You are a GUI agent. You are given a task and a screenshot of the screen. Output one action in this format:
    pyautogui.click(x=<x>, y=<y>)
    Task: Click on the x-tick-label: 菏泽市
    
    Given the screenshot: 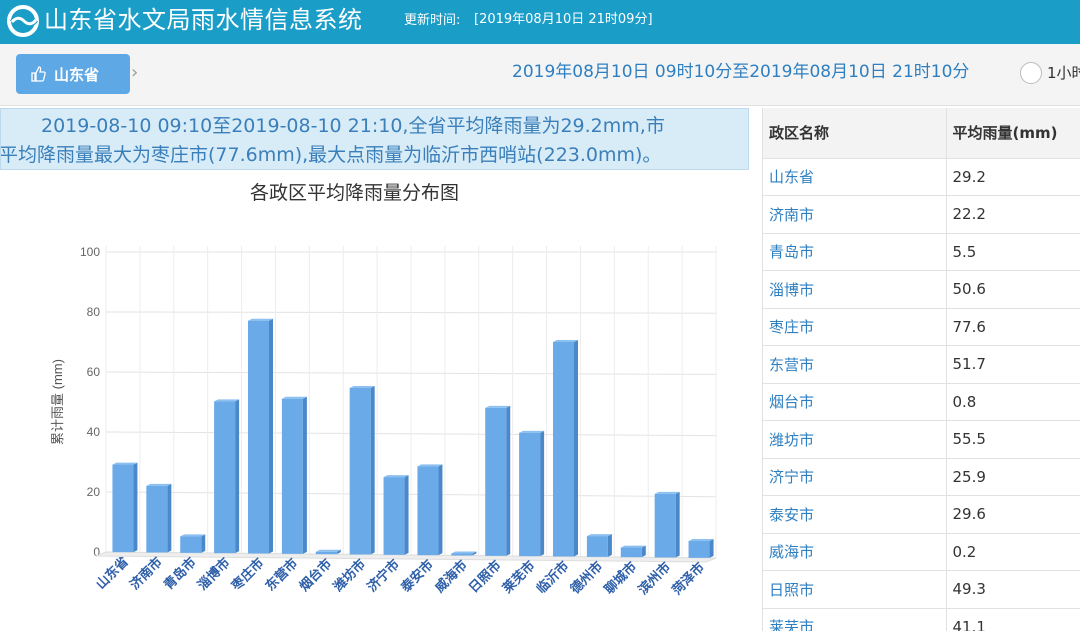 What is the action you would take?
    pyautogui.click(x=688, y=578)
    